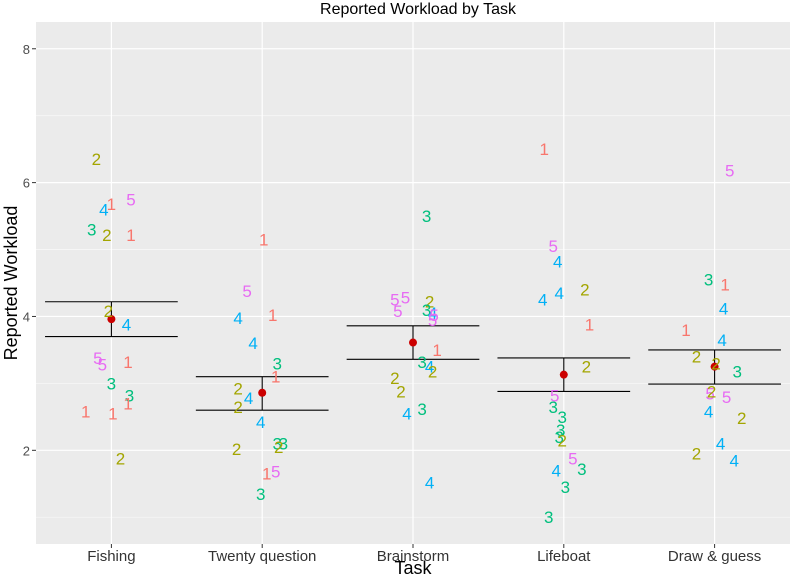 The width and height of the screenshot is (796, 578). Describe the element at coordinates (26, 49) in the screenshot. I see `y-tick-label: 8` at that location.